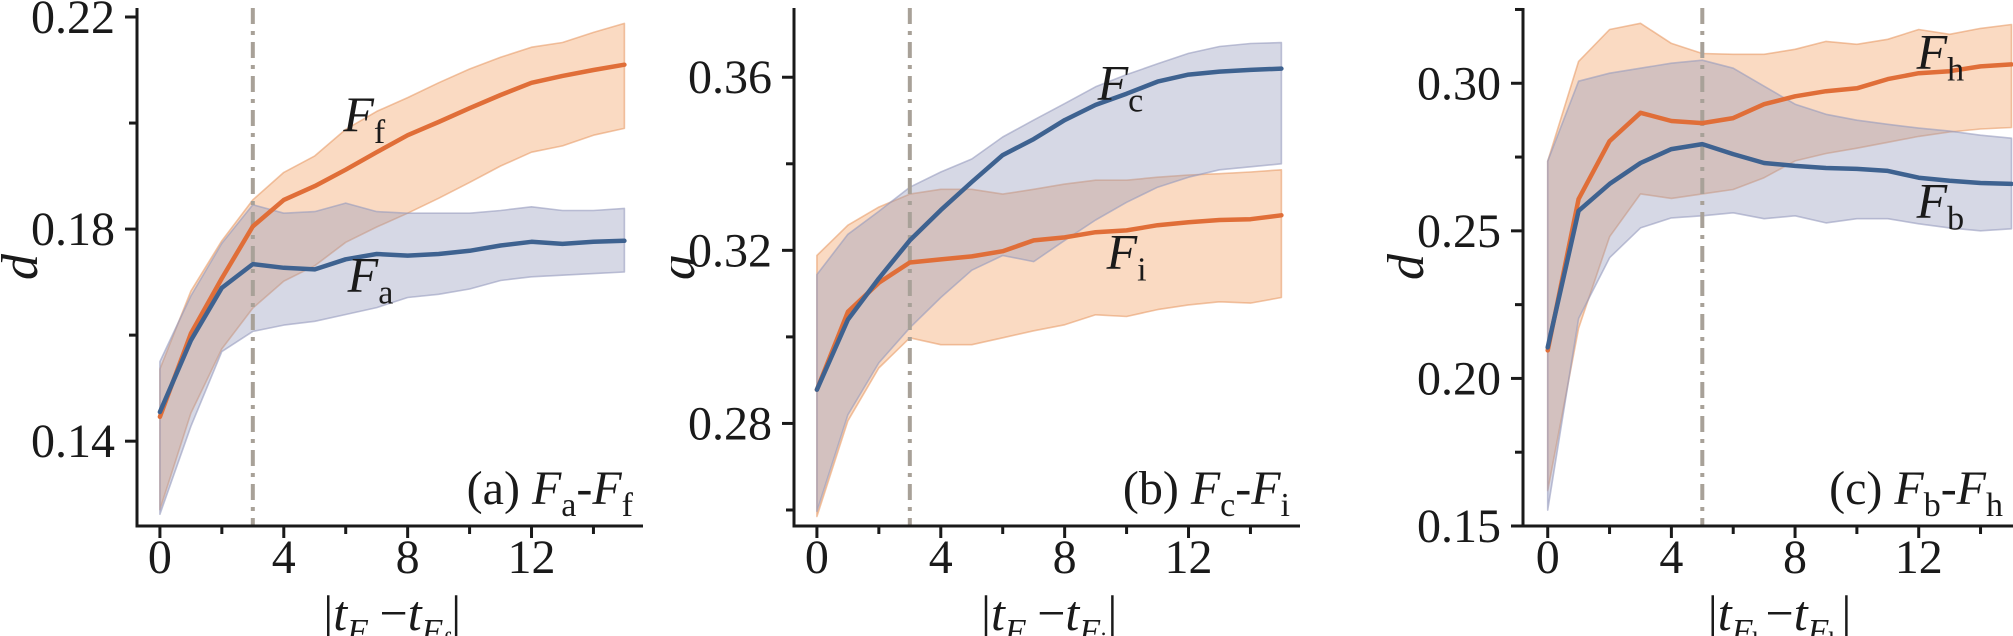 The width and height of the screenshot is (2013, 636). What do you see at coordinates (1049, 302) in the screenshot?
I see `series-line-Fi` at bounding box center [1049, 302].